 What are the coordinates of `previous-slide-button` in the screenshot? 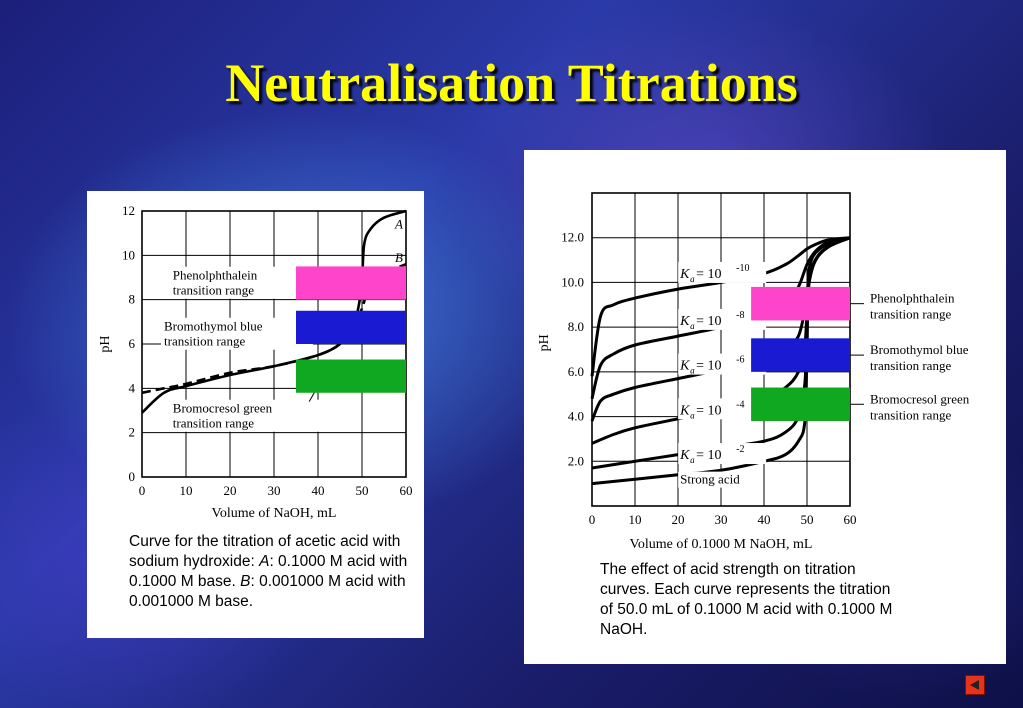 It's located at (975, 685).